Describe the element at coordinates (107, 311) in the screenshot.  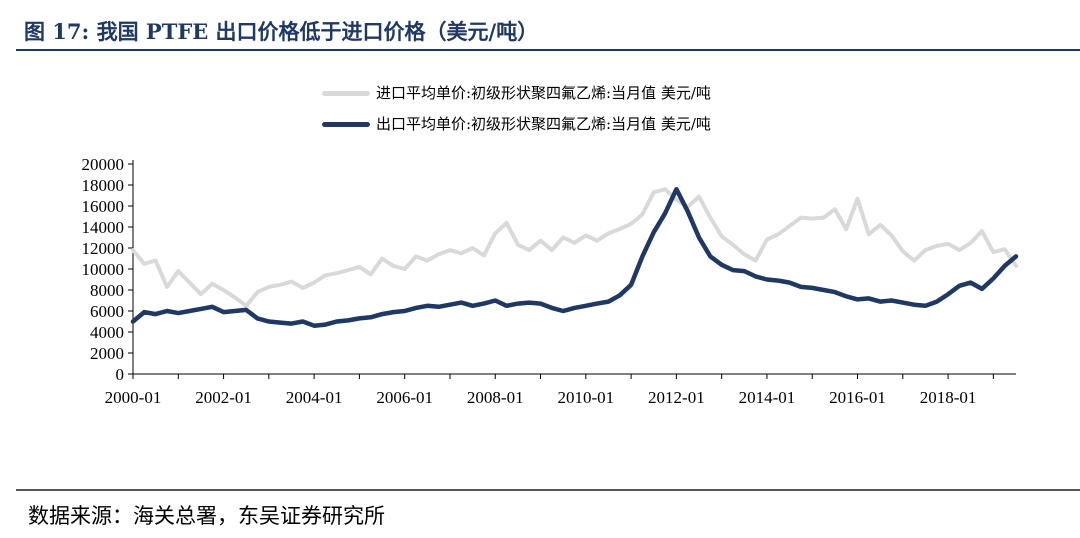
I see `y-tick-label: 6000` at that location.